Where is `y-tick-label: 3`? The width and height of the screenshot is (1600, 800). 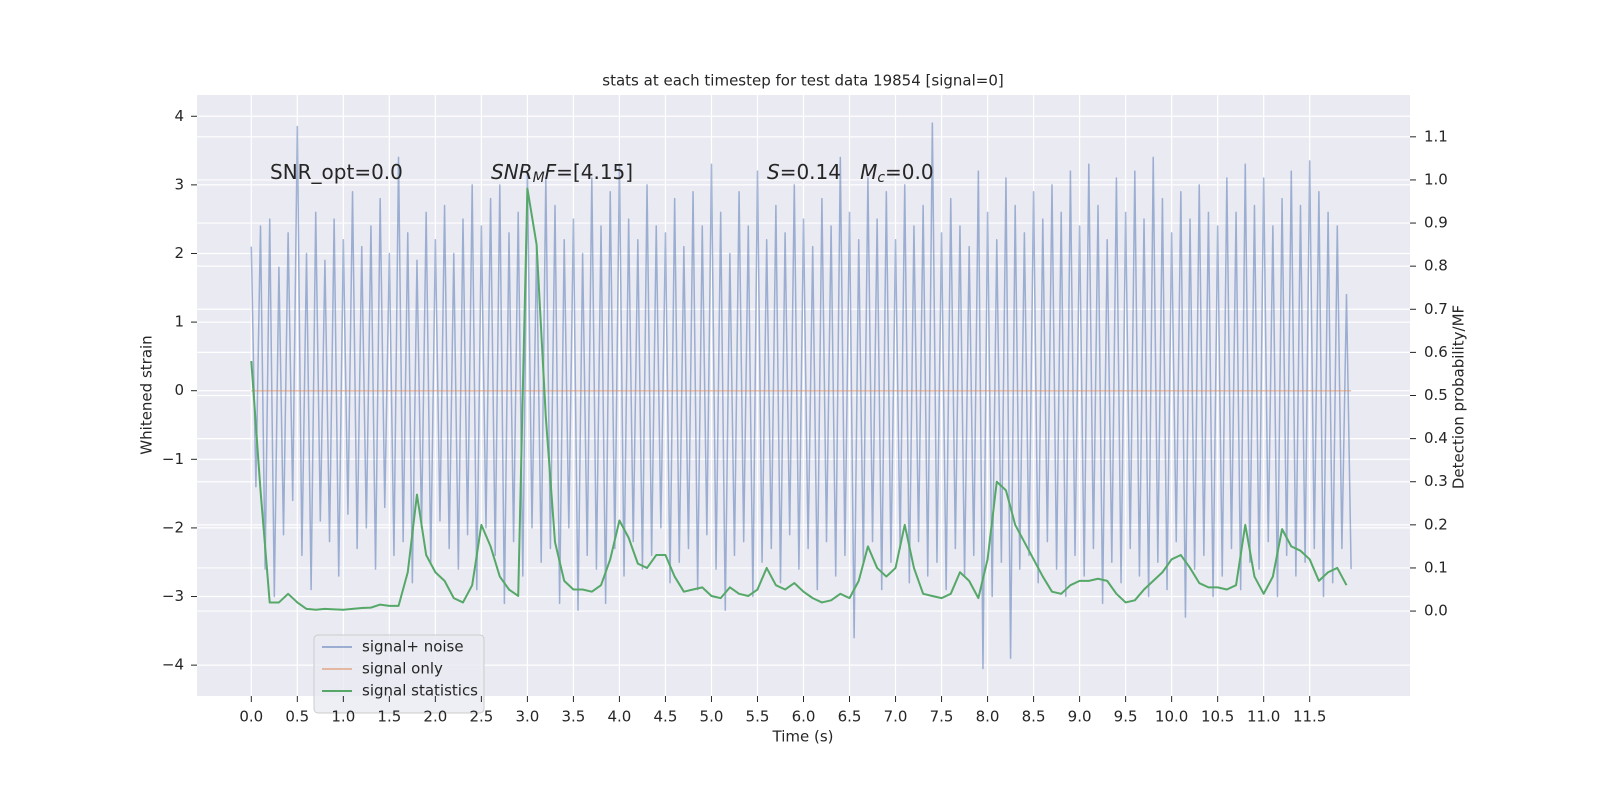
y-tick-label: 3 is located at coordinates (179, 184).